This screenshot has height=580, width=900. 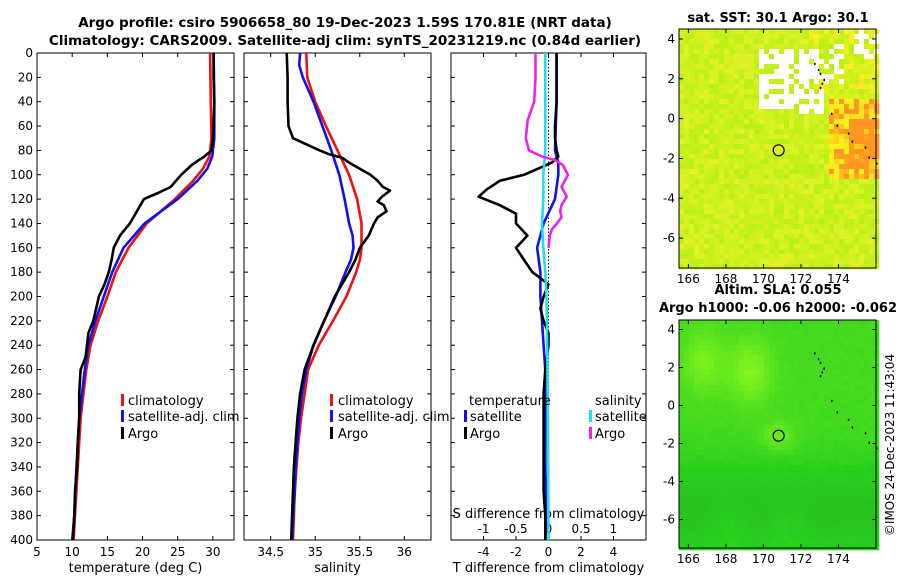 What do you see at coordinates (484, 529) in the screenshot?
I see `s-tick-label: -1` at bounding box center [484, 529].